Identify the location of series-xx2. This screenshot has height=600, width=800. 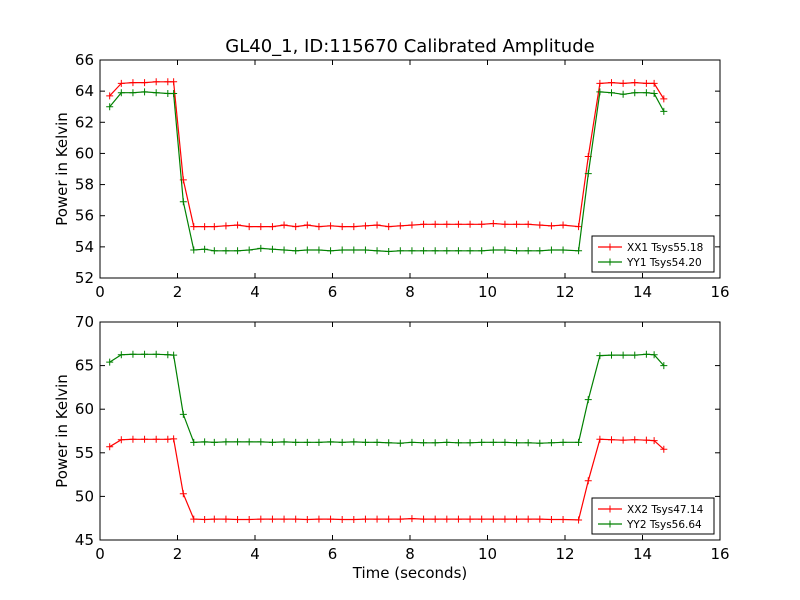
(387, 479).